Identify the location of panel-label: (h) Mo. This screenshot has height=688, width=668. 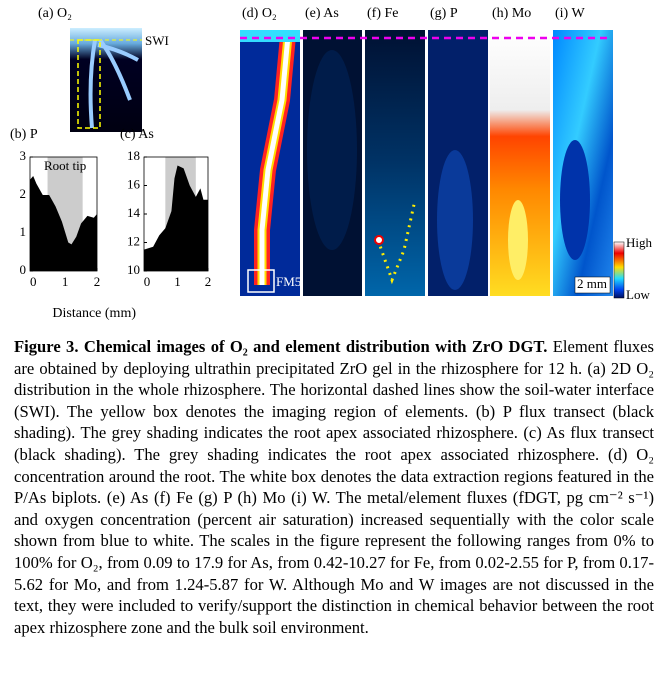
(511, 13).